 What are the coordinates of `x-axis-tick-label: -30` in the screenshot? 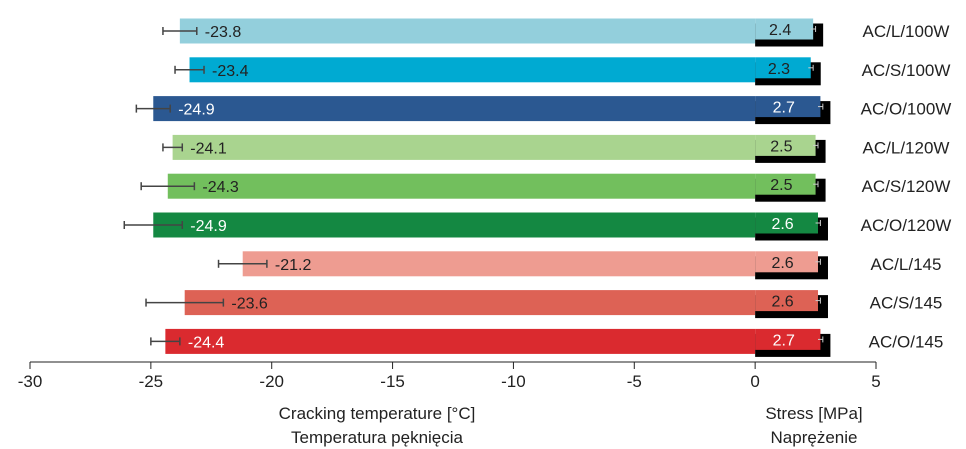 It's located at (30, 381).